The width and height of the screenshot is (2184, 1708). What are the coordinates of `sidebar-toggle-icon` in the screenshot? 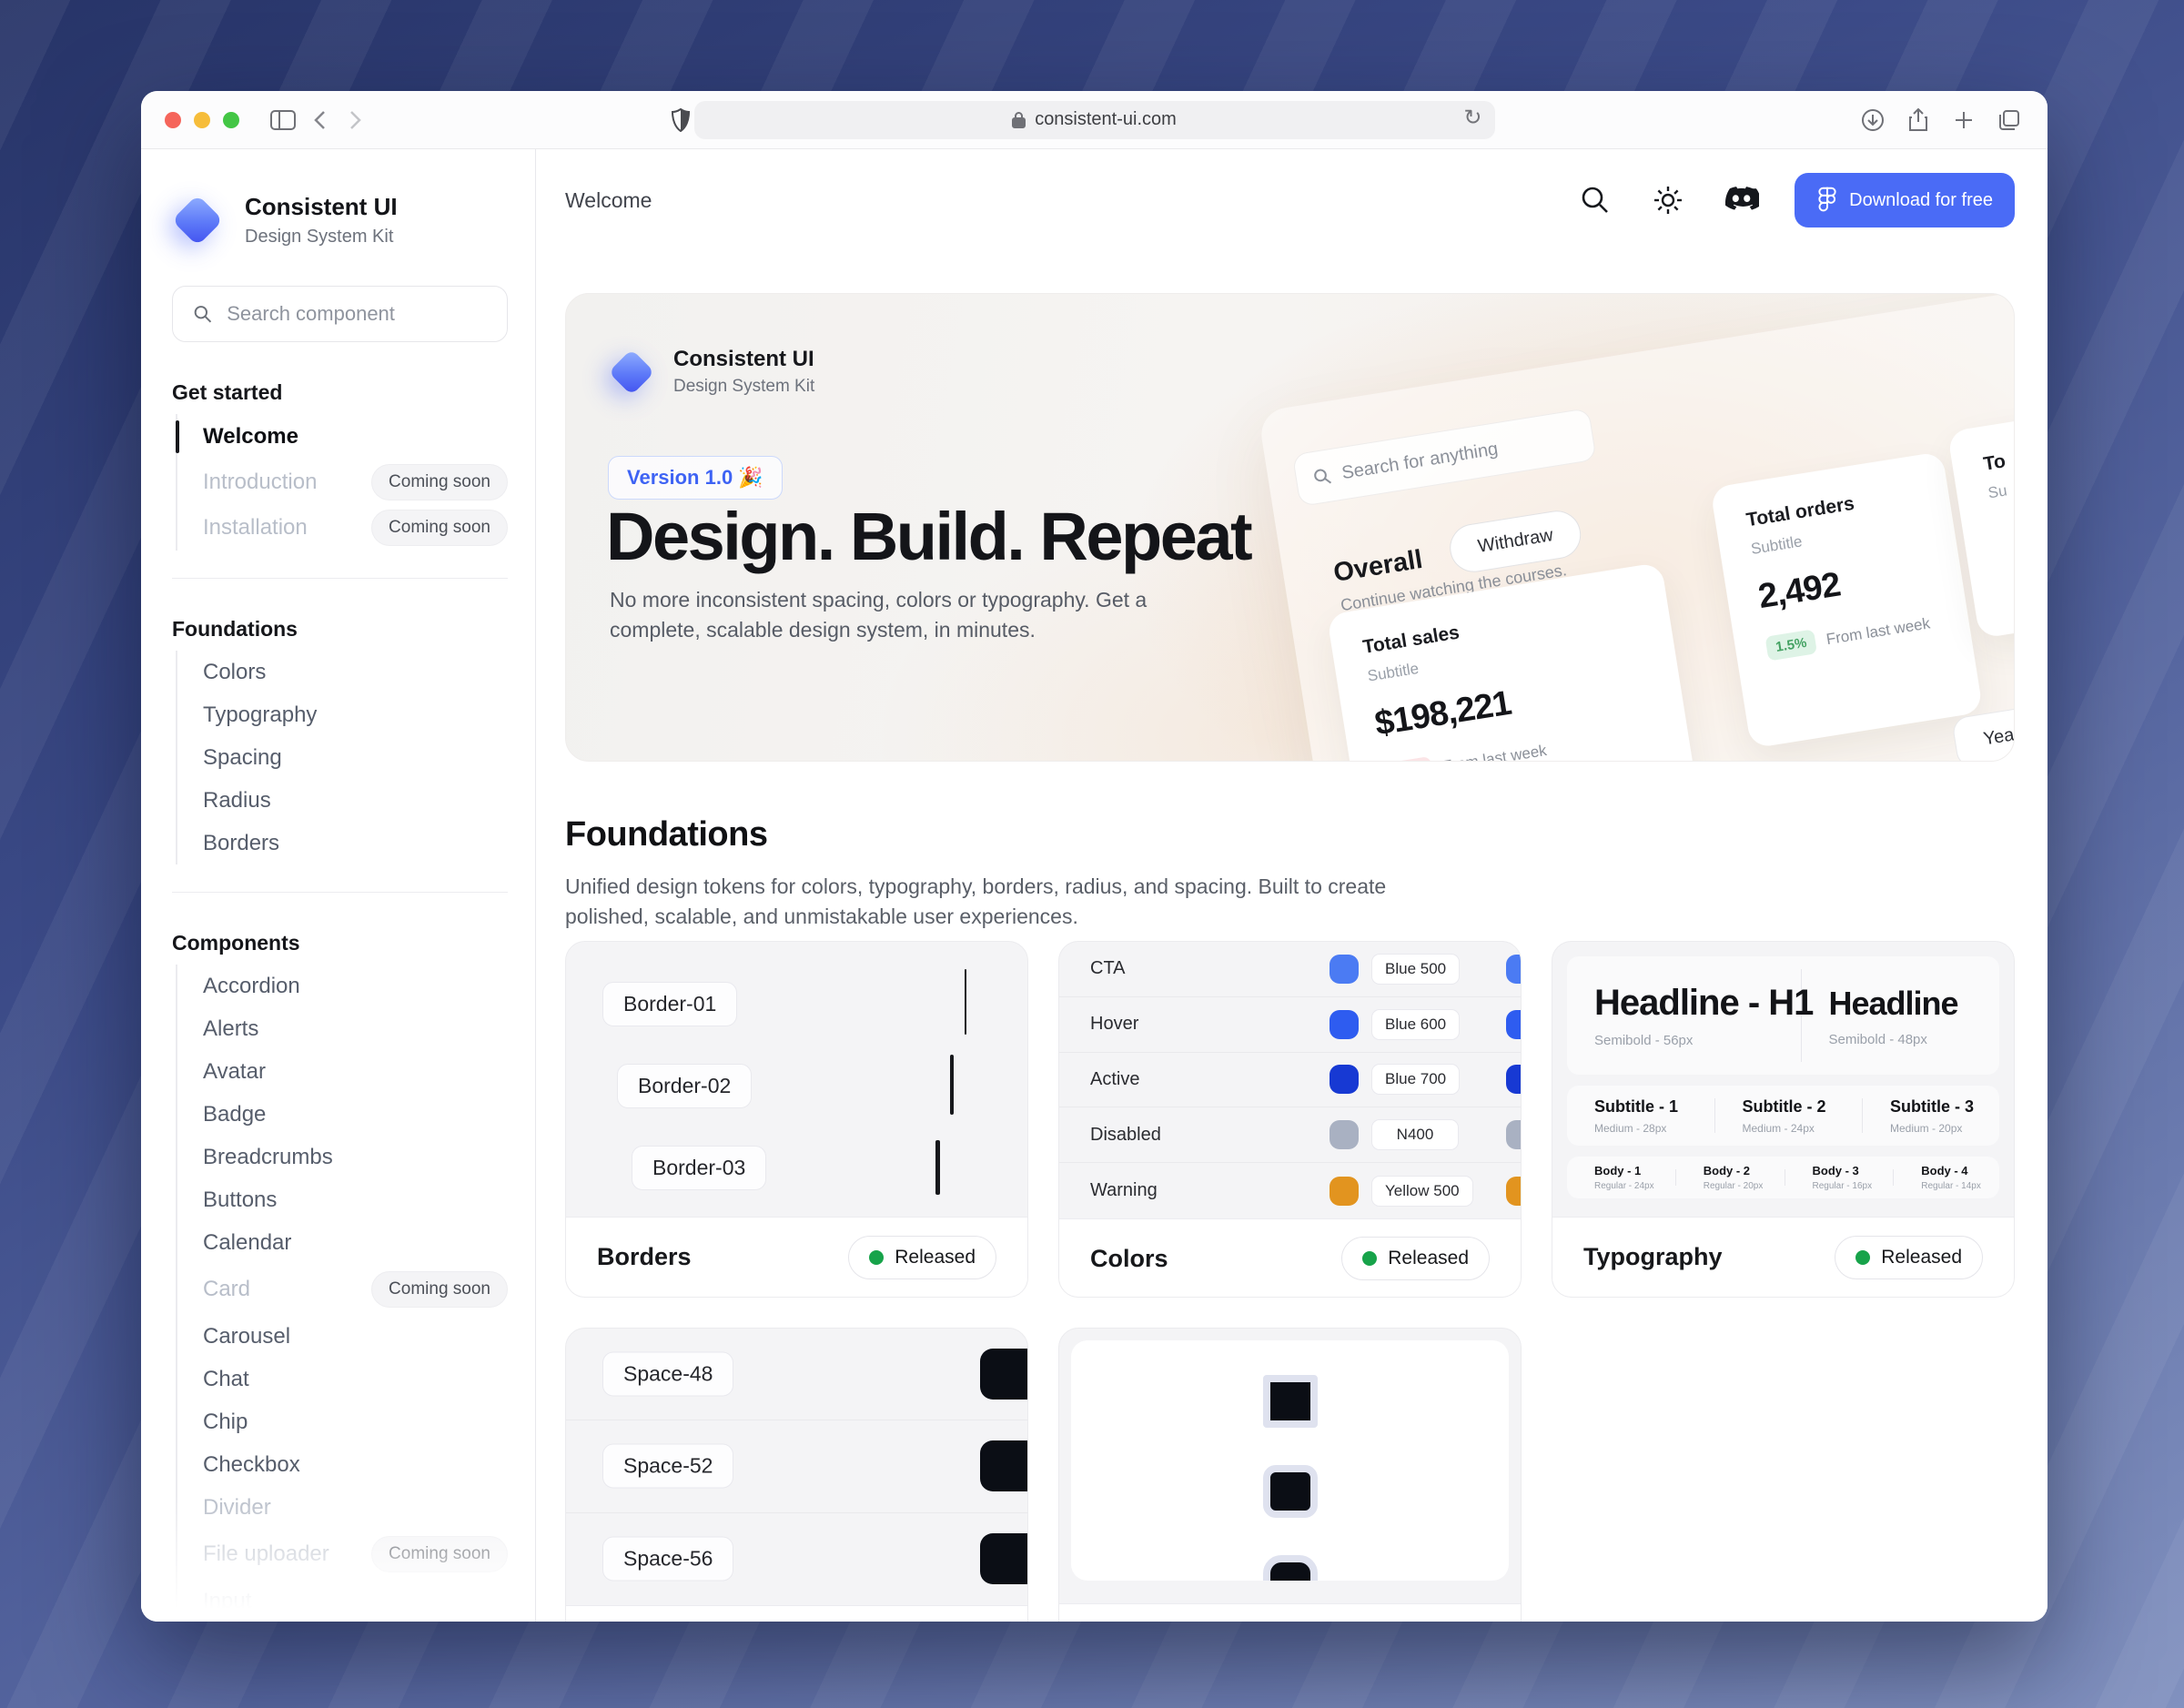 It's located at (283, 120).